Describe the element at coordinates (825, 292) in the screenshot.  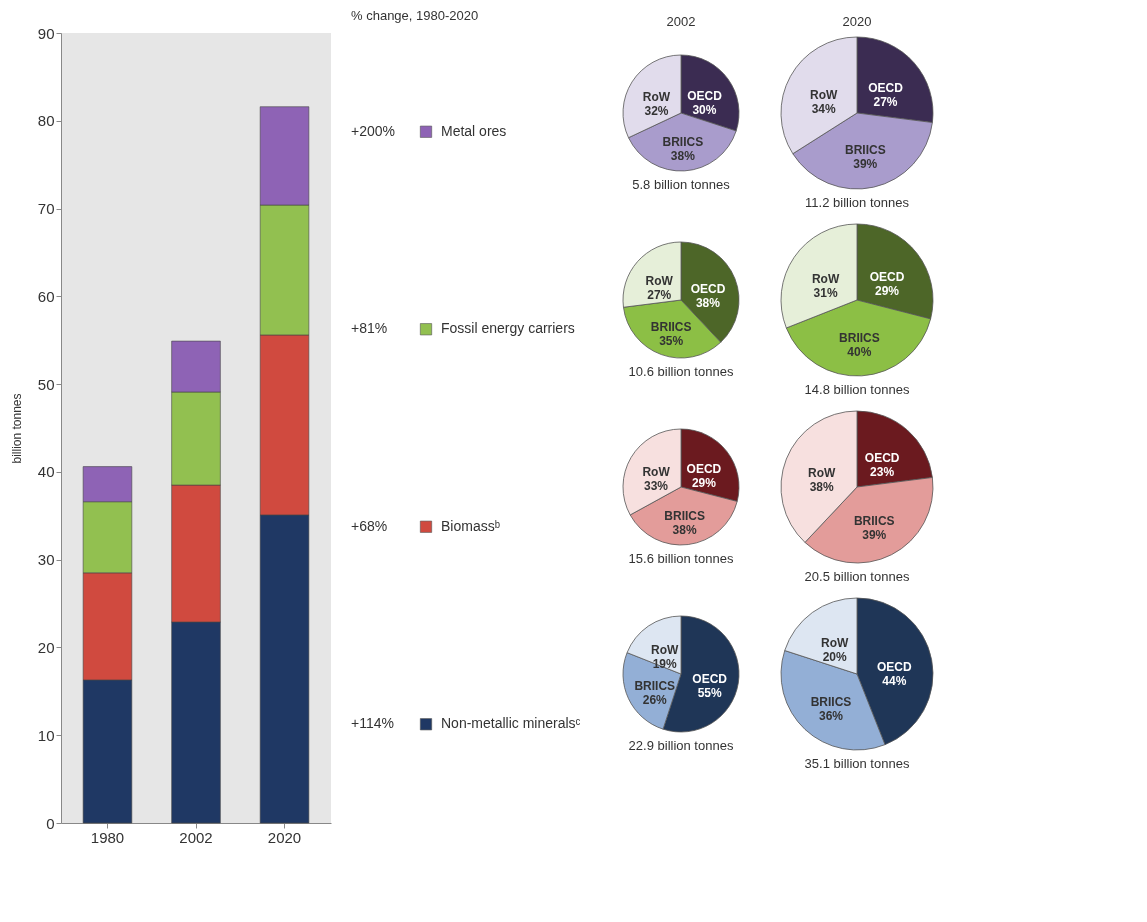
I see `data-label: 31%` at that location.